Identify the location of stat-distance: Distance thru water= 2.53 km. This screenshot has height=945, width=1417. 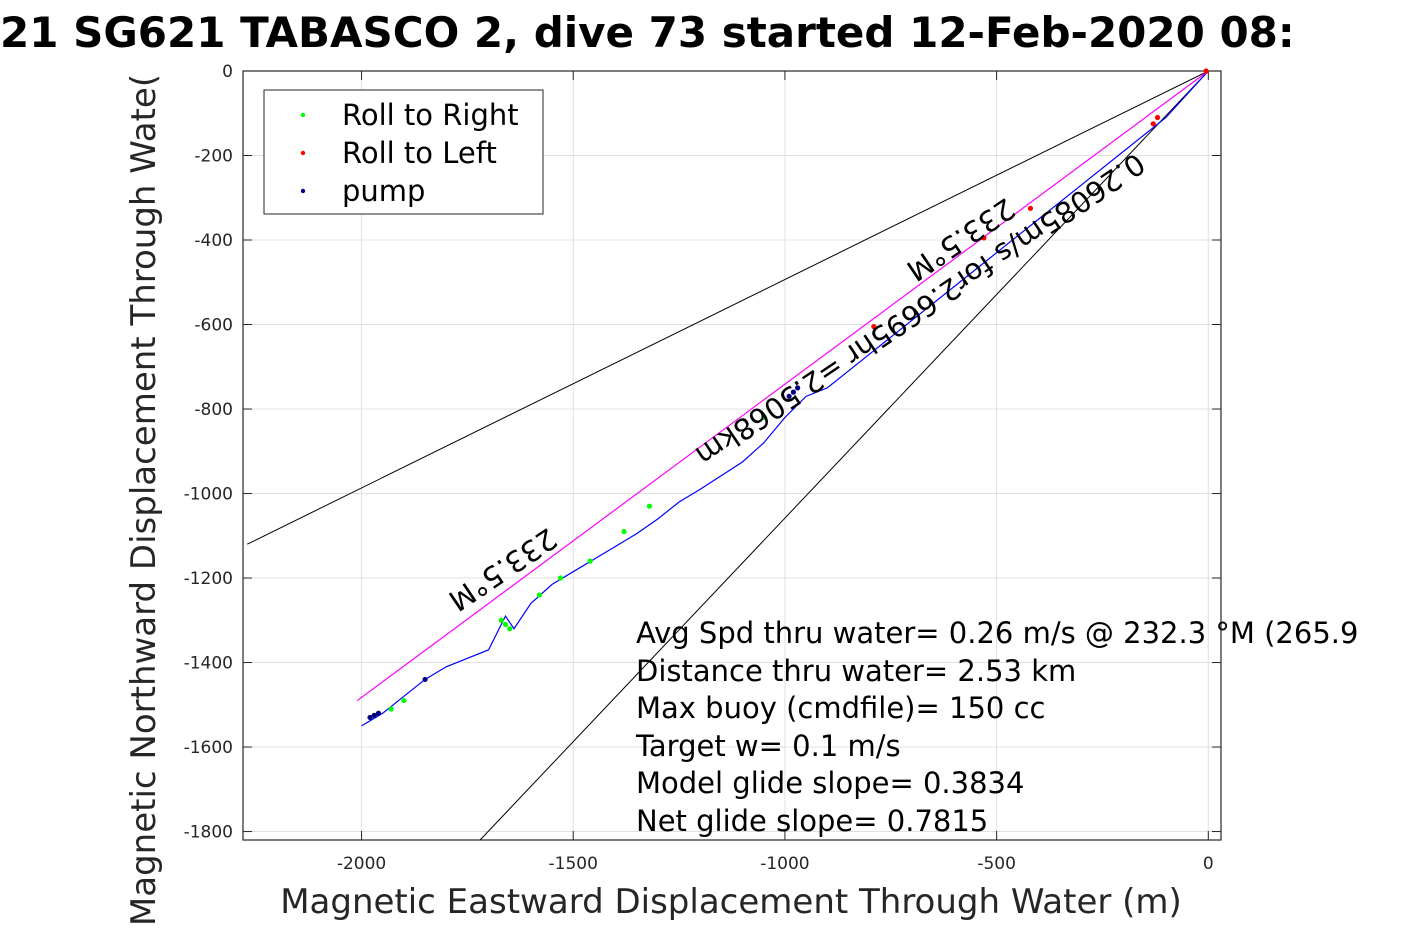
(856, 671).